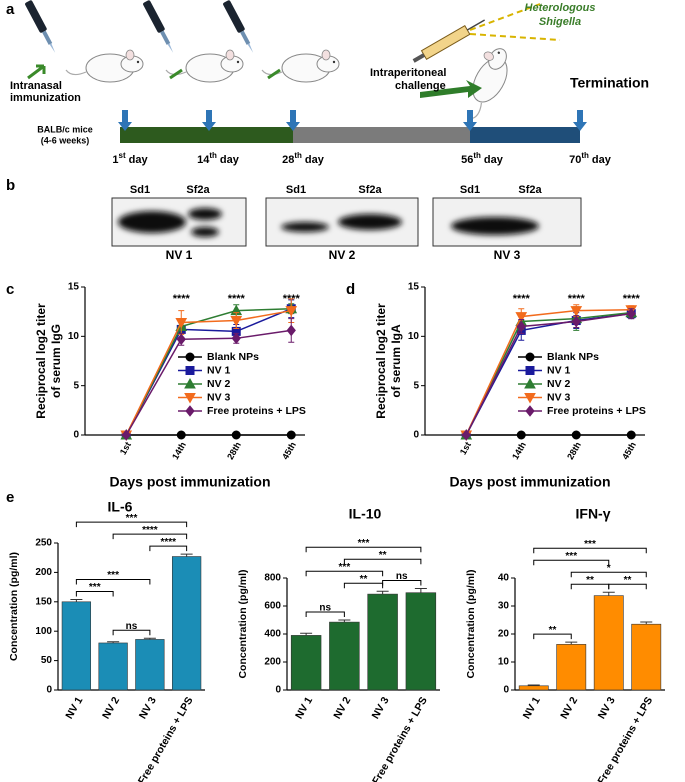 This screenshot has height=782, width=685. What do you see at coordinates (414, 287) in the screenshot?
I see `y-tick-label: 15` at bounding box center [414, 287].